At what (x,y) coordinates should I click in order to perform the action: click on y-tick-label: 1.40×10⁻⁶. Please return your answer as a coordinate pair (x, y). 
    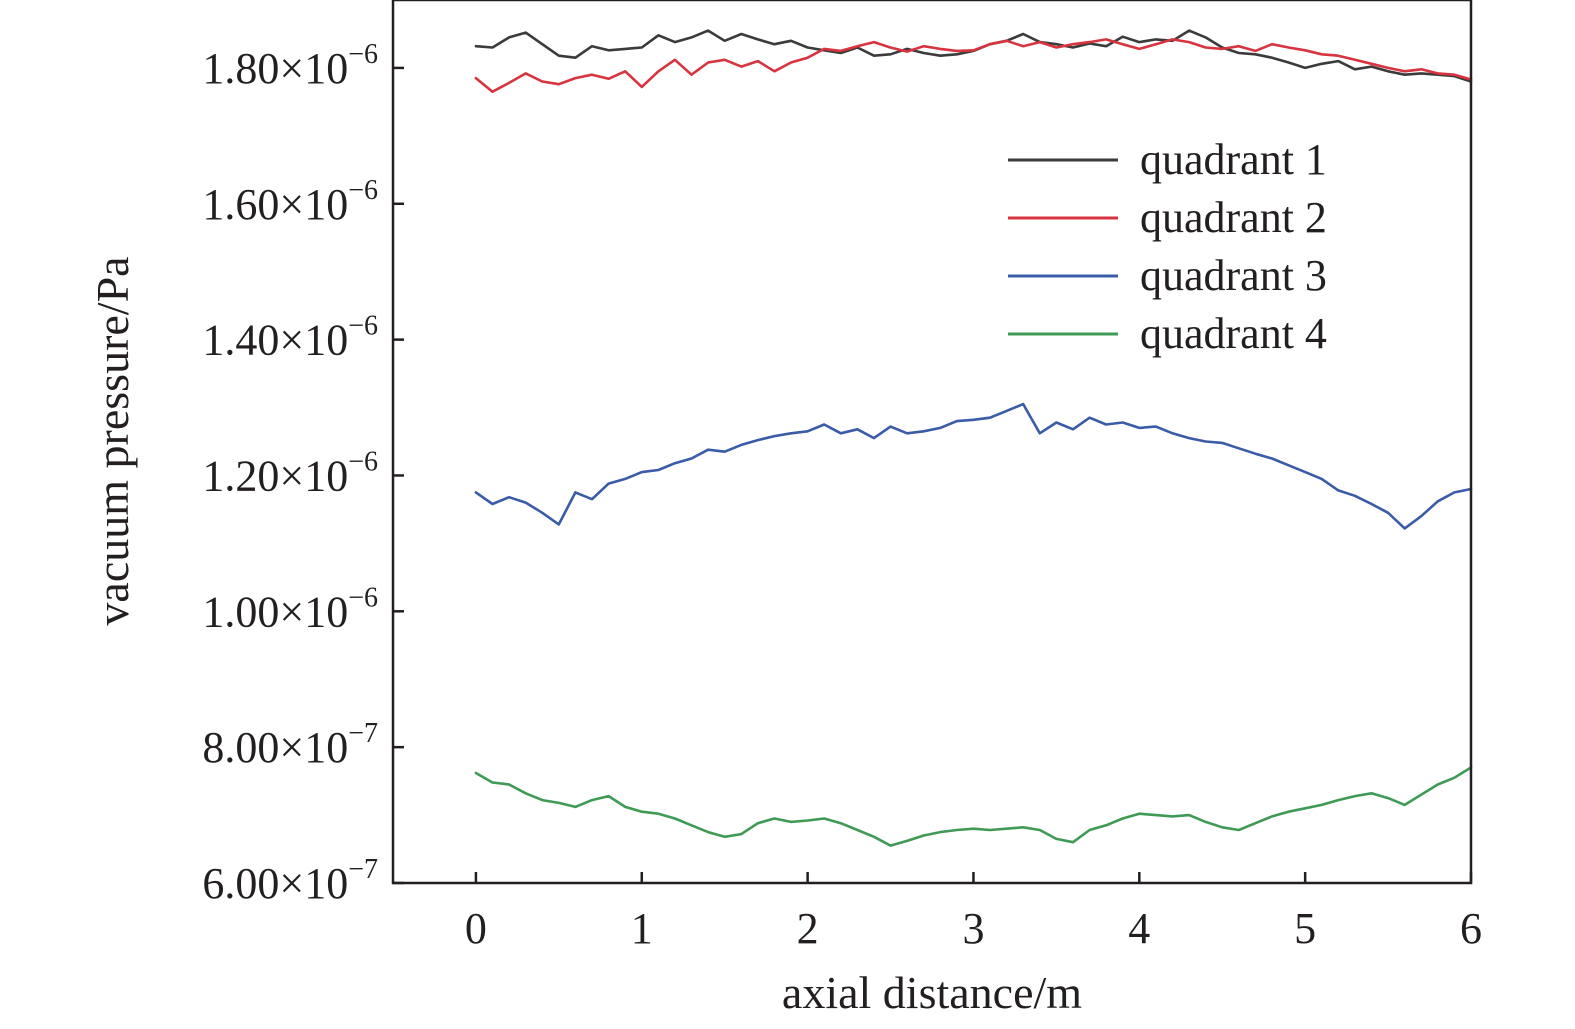
    Looking at the image, I should click on (290, 338).